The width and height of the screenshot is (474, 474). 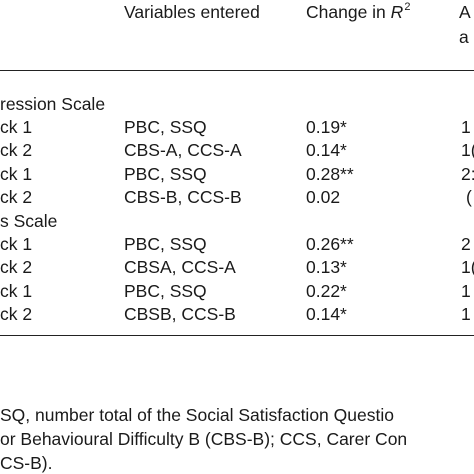 I want to click on change-cell: 0.22*, so click(x=326, y=291).